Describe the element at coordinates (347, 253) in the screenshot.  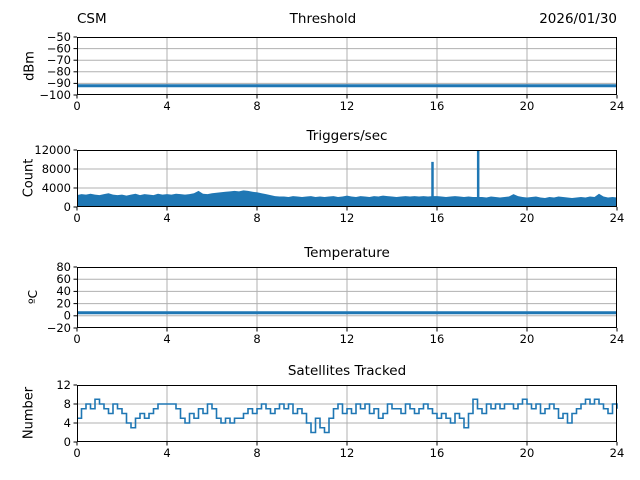
I see `temperature-panel-title: Temperature` at that location.